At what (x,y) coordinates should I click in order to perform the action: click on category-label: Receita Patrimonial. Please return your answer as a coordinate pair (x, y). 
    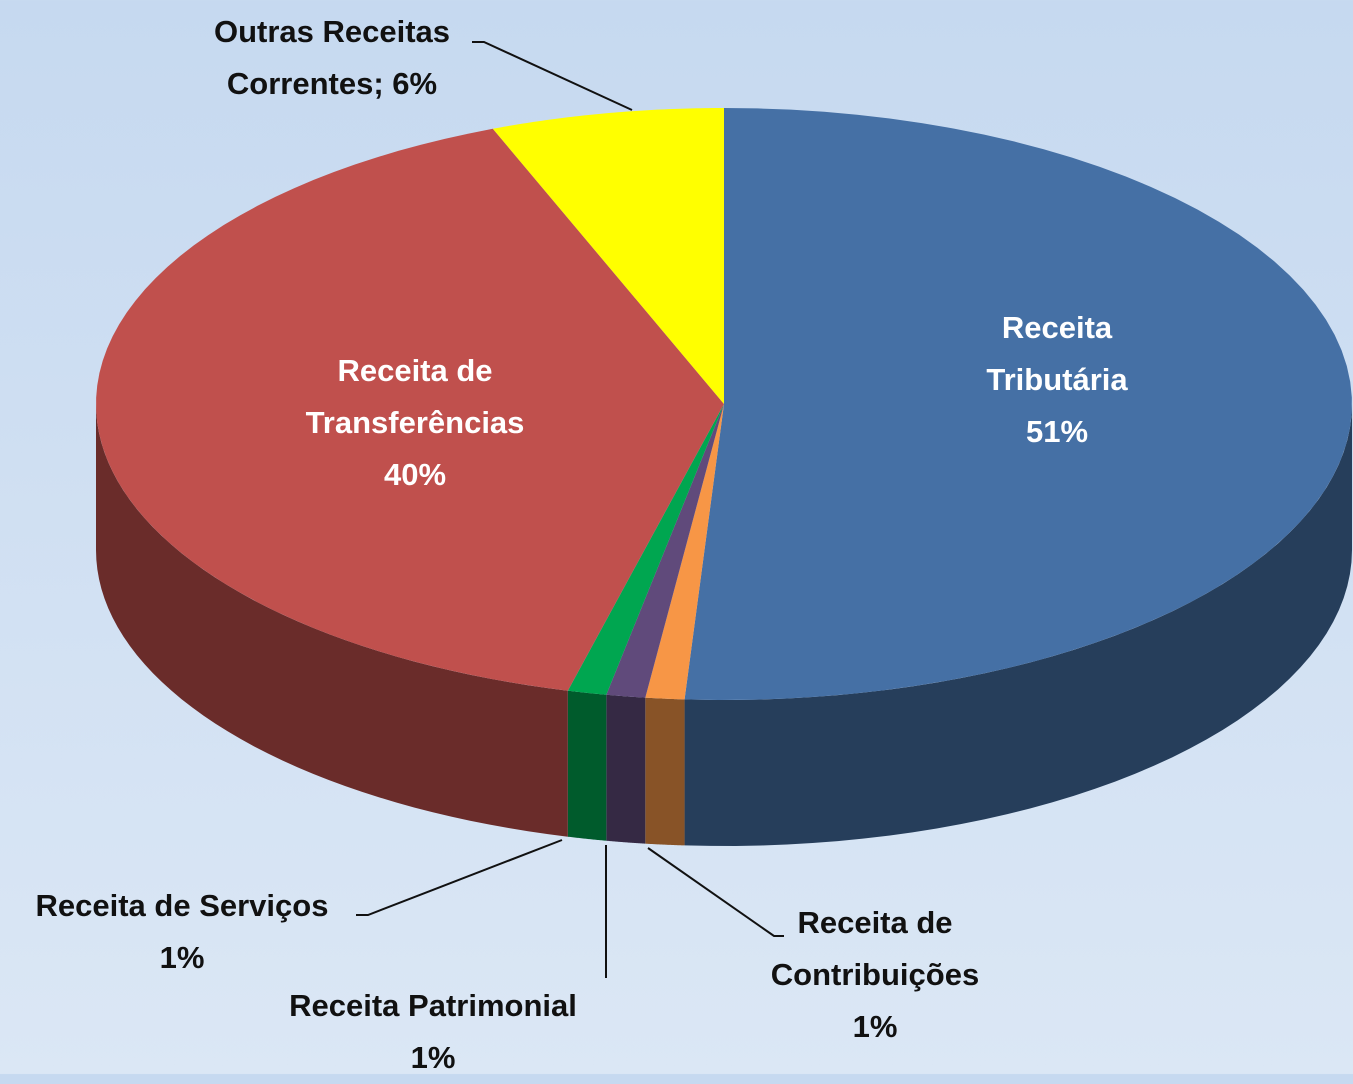
    Looking at the image, I should click on (433, 1005).